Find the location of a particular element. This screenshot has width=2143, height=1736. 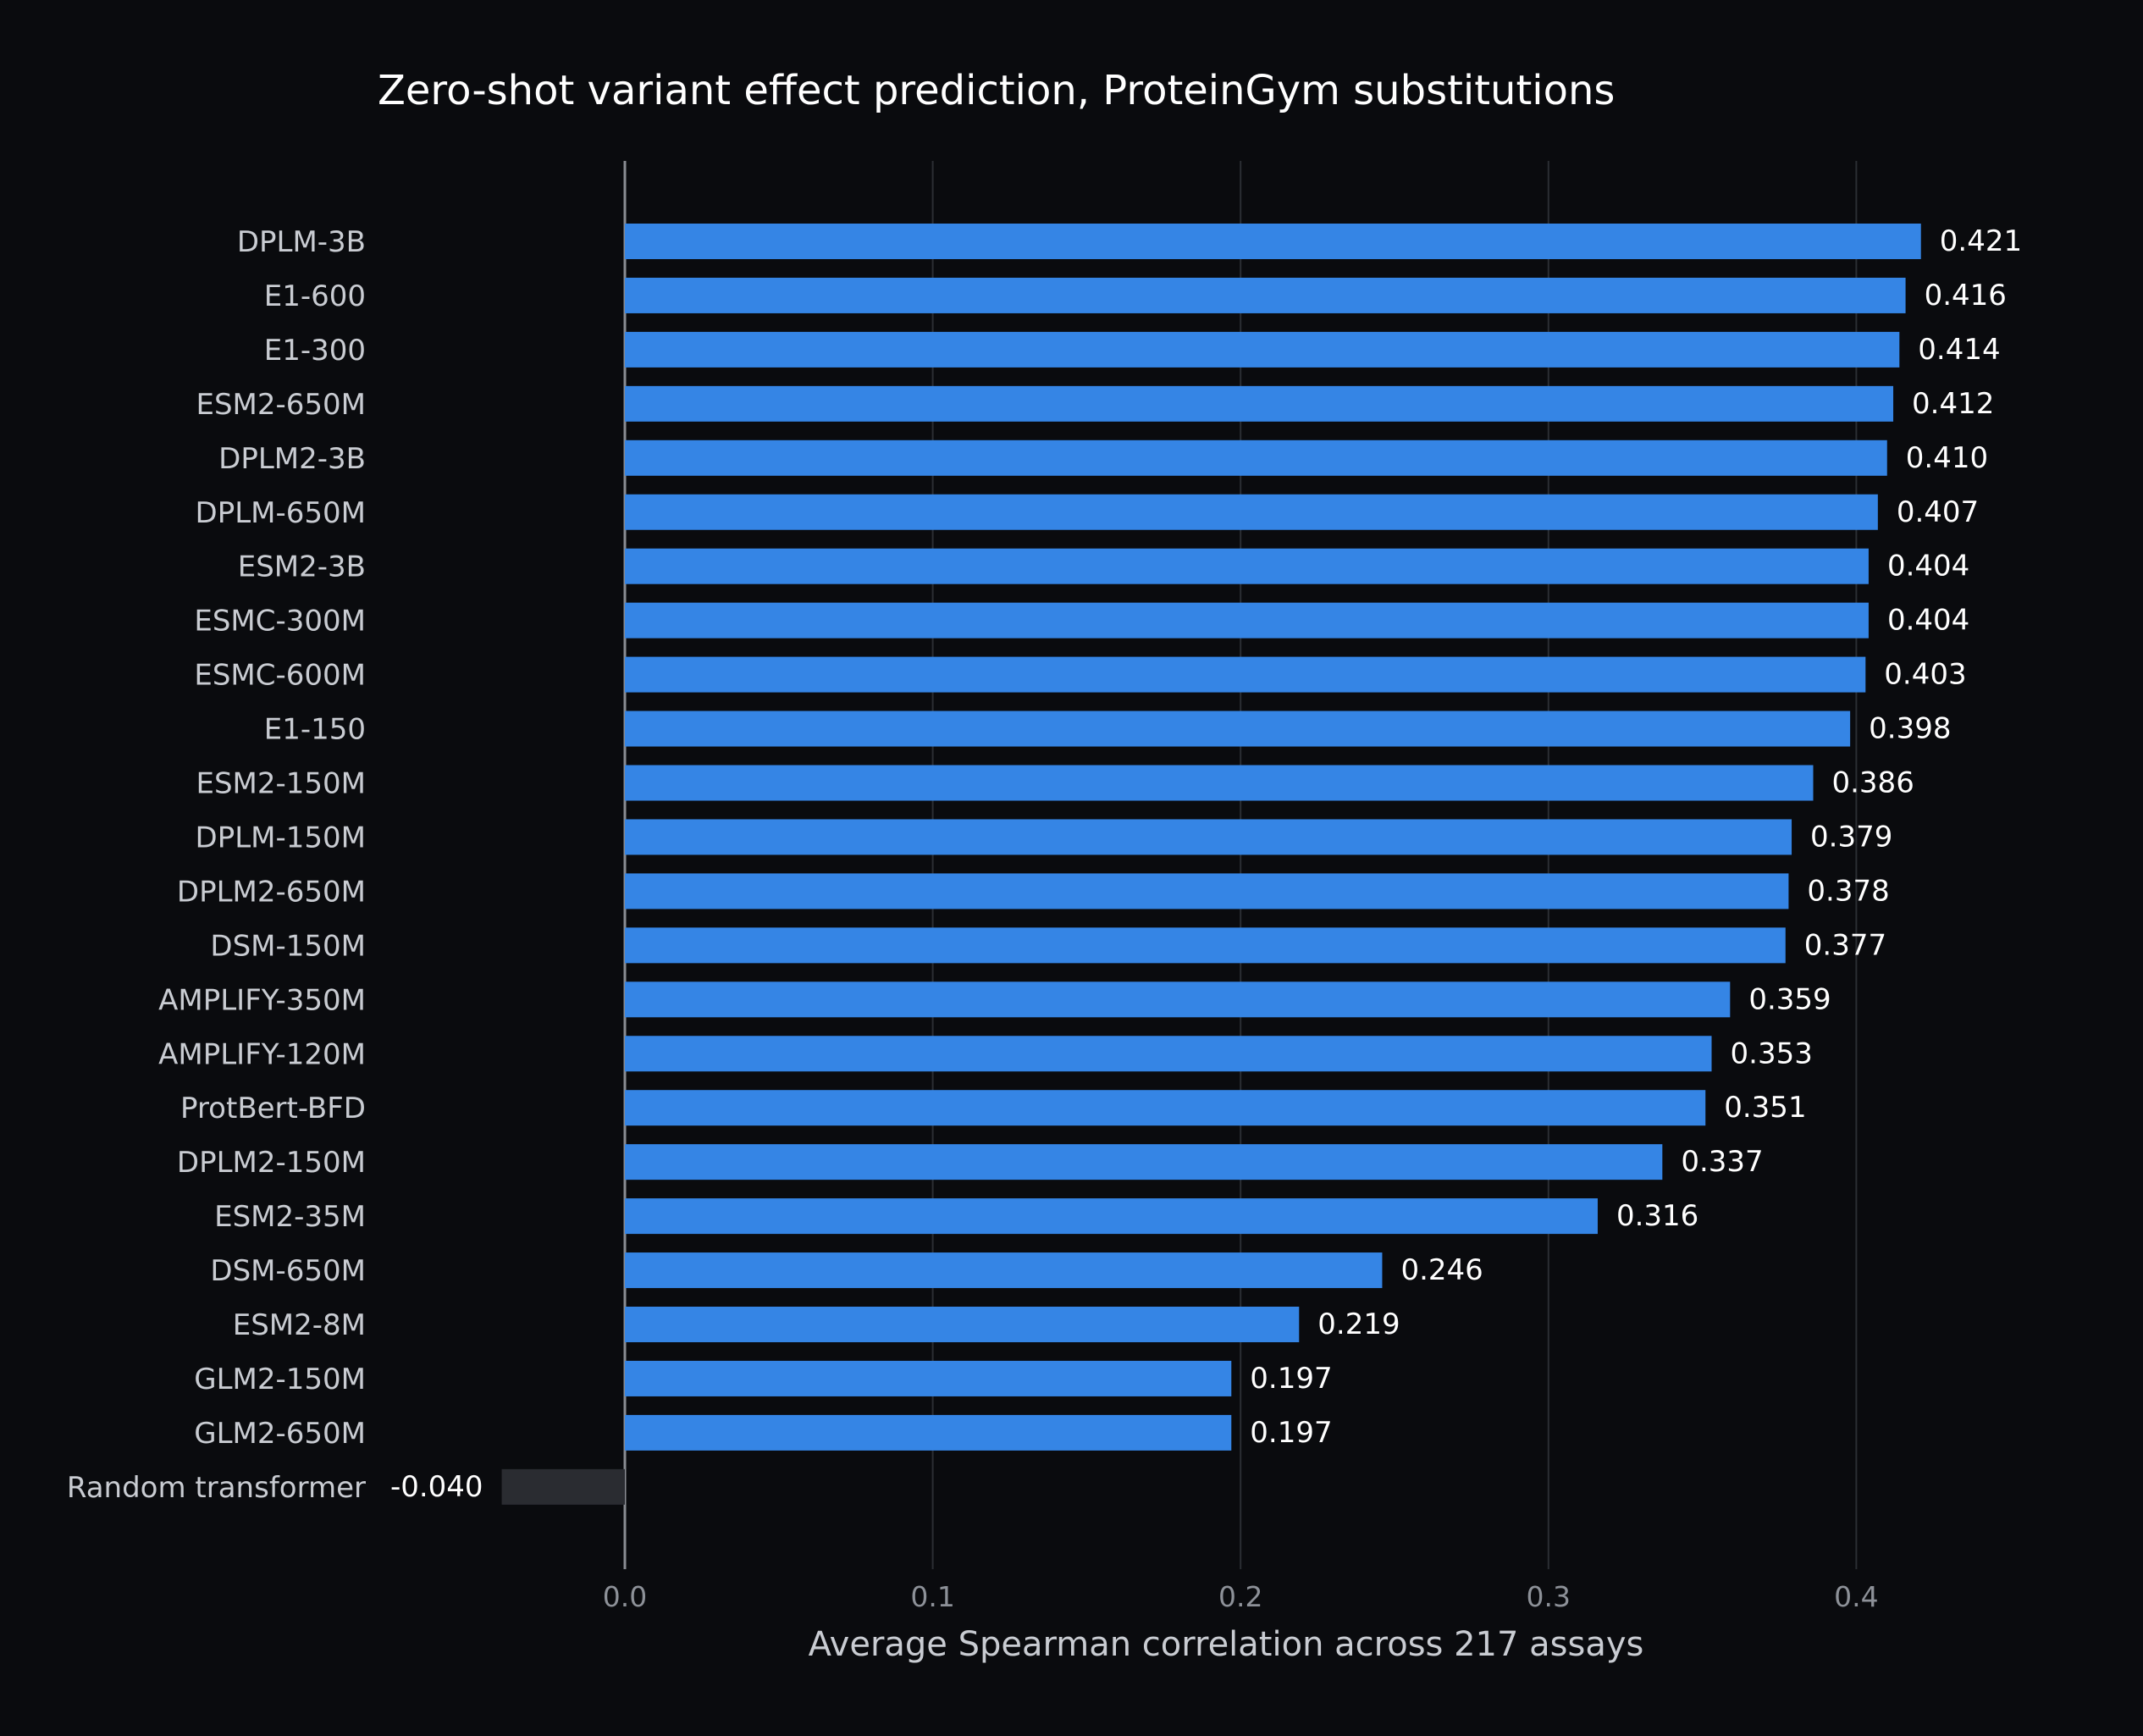

value-label: 0.421 is located at coordinates (1981, 241).